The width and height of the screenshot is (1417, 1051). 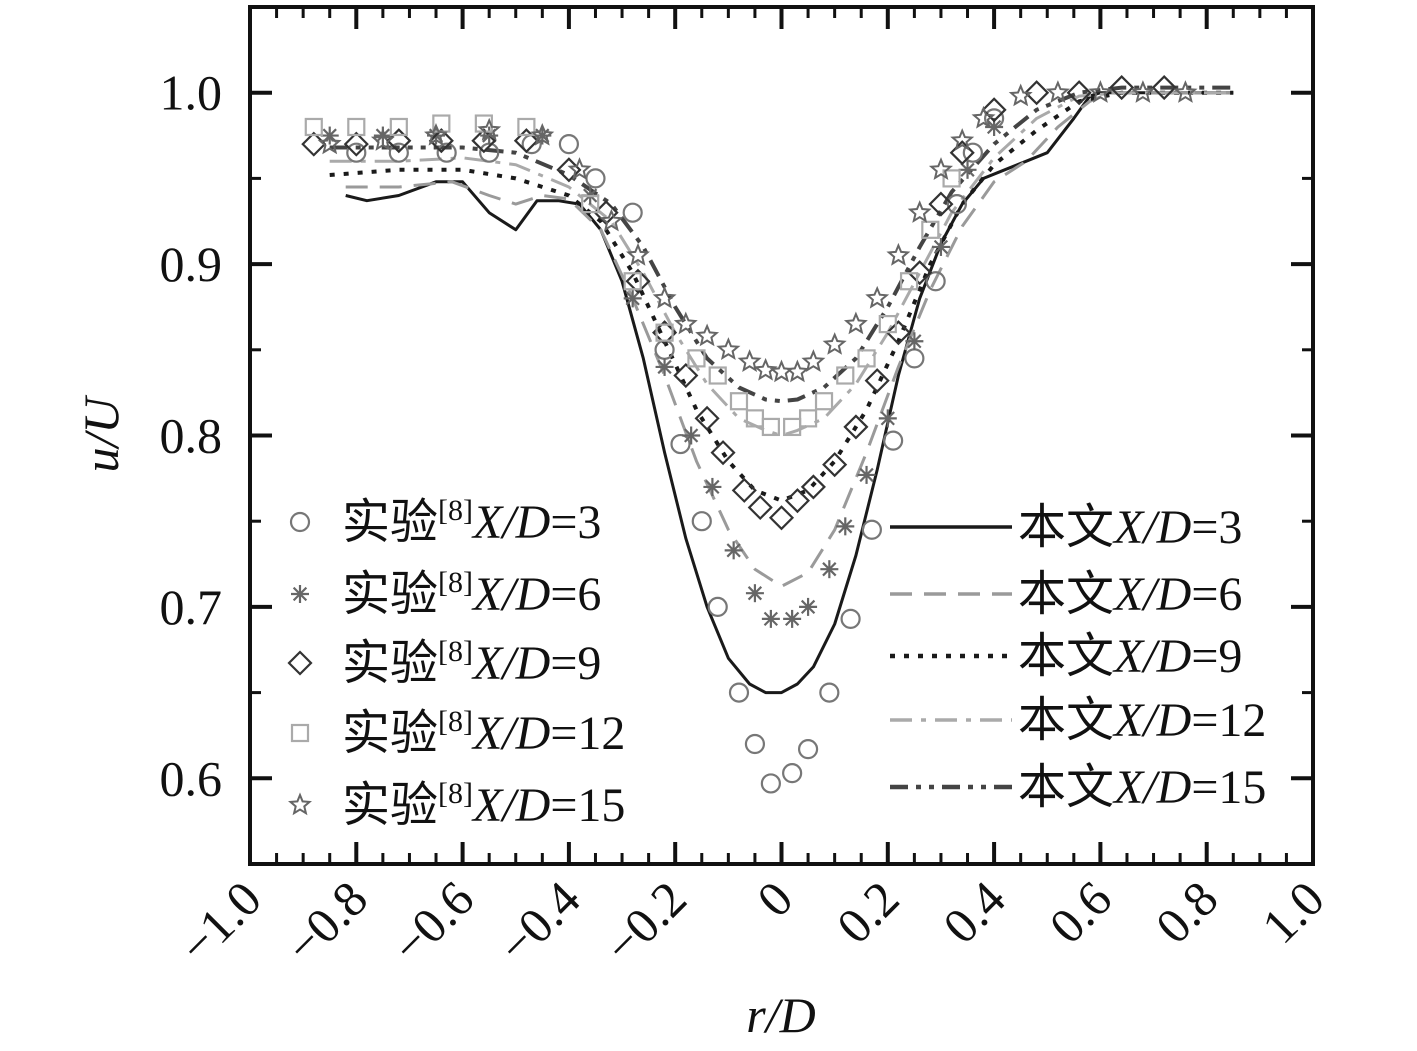 What do you see at coordinates (101, 434) in the screenshot?
I see `y-axis-title: u/U` at bounding box center [101, 434].